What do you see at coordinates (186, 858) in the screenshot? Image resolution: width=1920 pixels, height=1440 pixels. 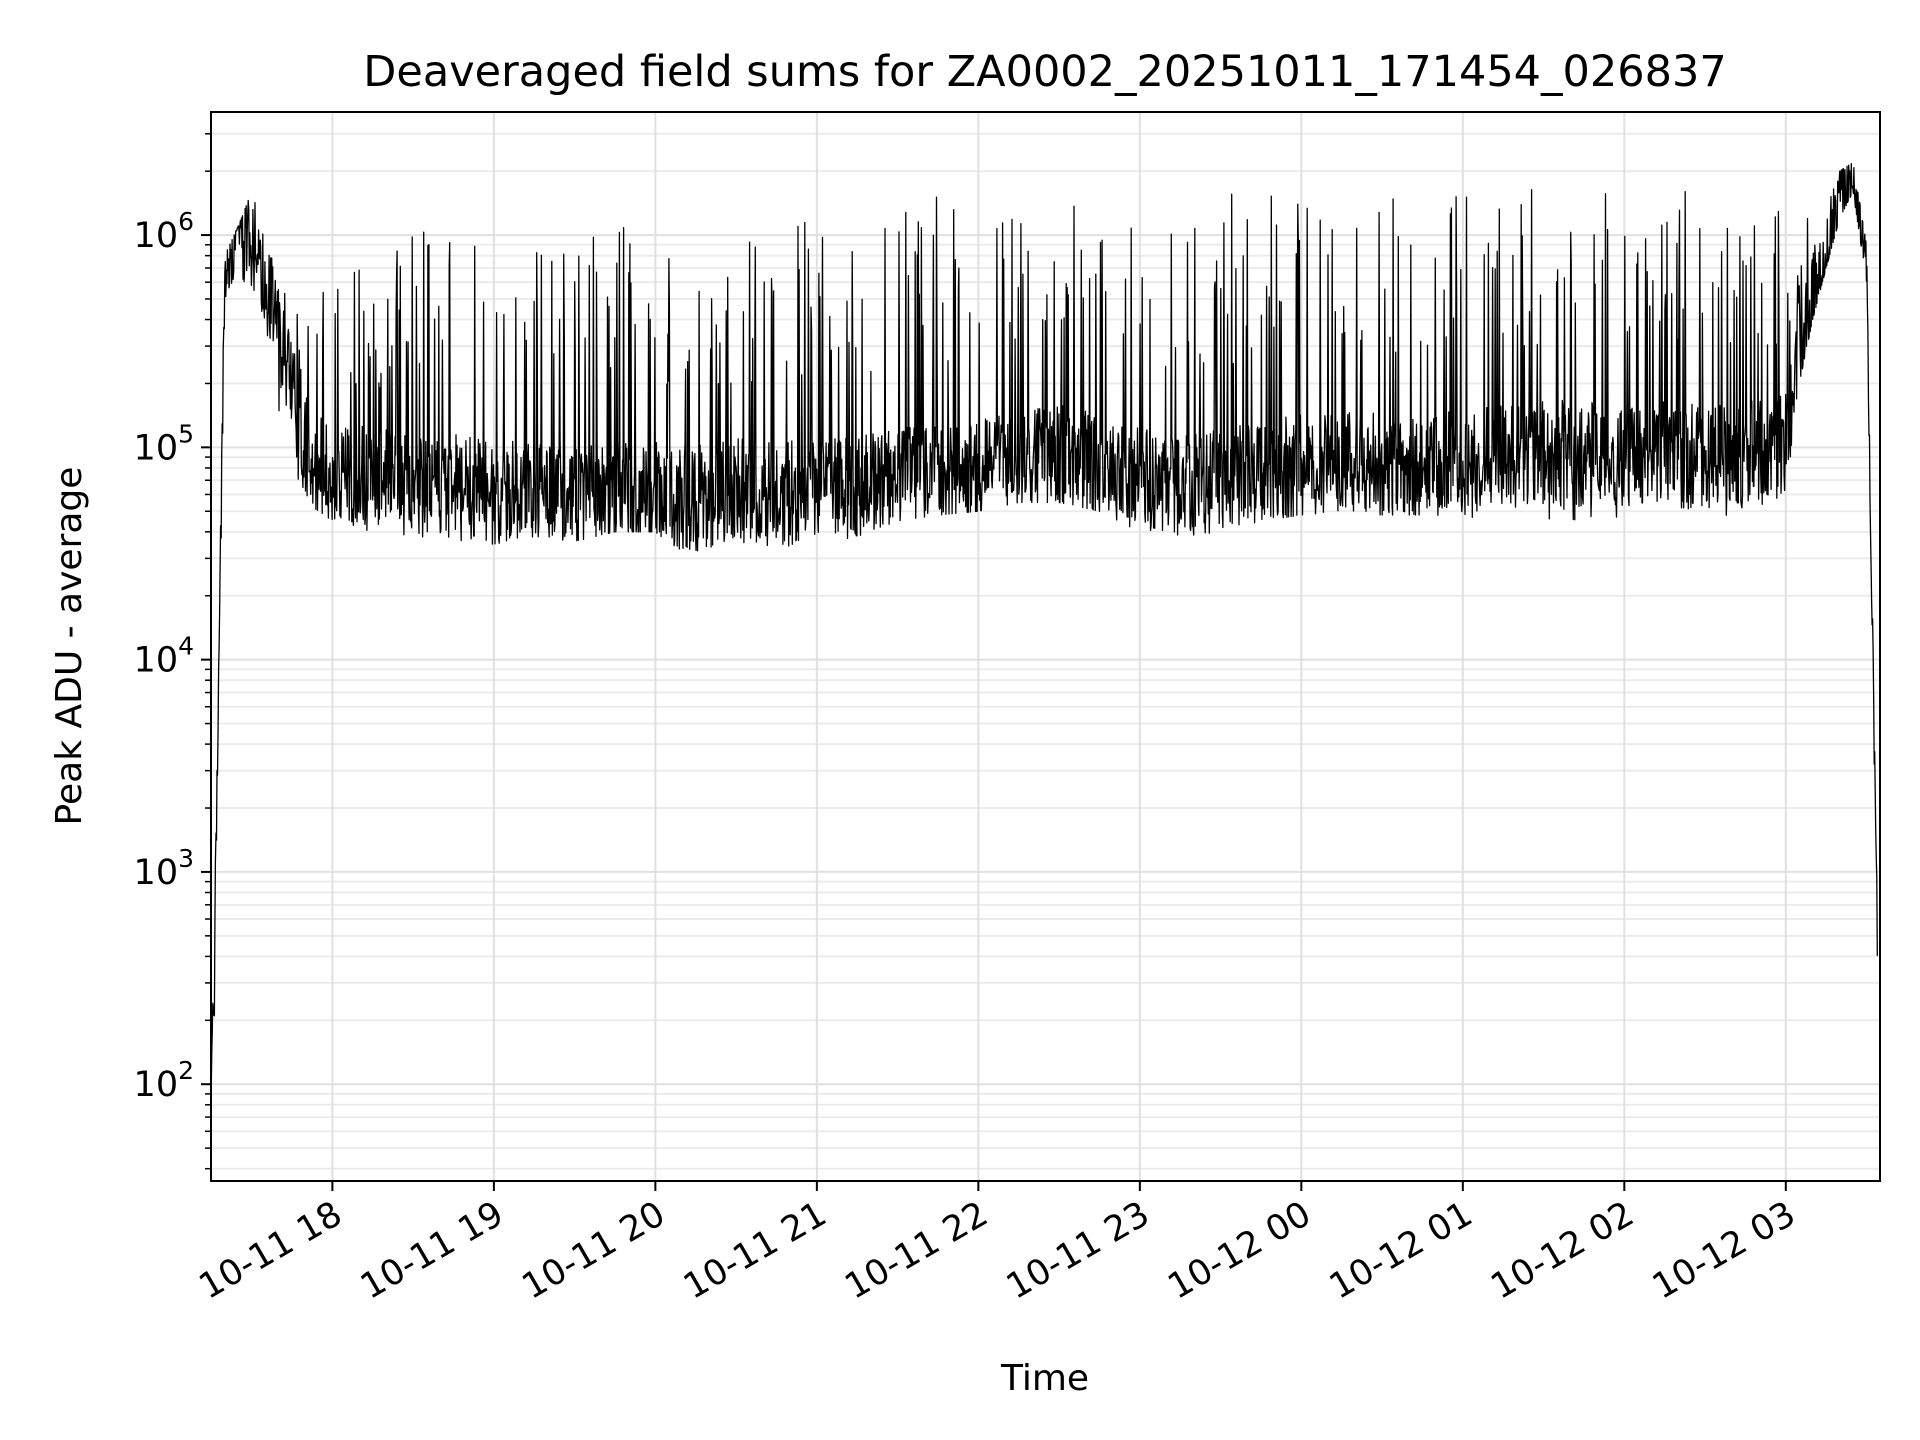 I see `y-tick-label-exponent: 3` at bounding box center [186, 858].